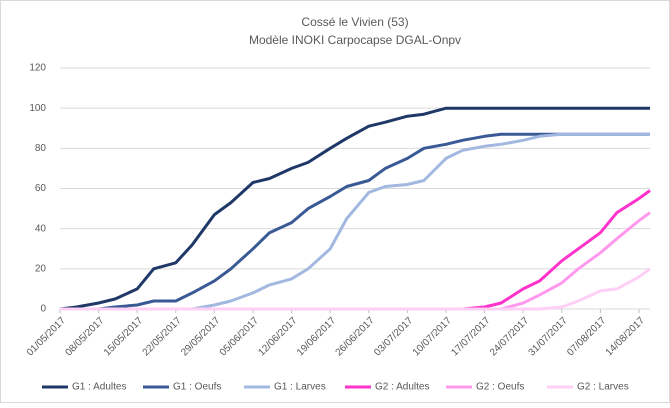 The image size is (670, 408). What do you see at coordinates (355, 289) in the screenshot?
I see `series-line` at bounding box center [355, 289].